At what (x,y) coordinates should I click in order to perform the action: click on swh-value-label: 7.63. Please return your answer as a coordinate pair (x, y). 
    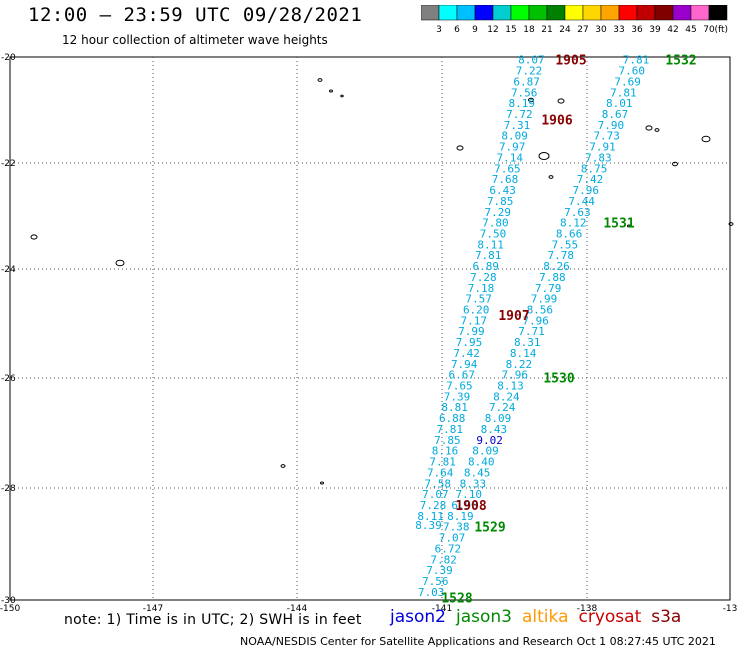
    Looking at the image, I should click on (577, 212).